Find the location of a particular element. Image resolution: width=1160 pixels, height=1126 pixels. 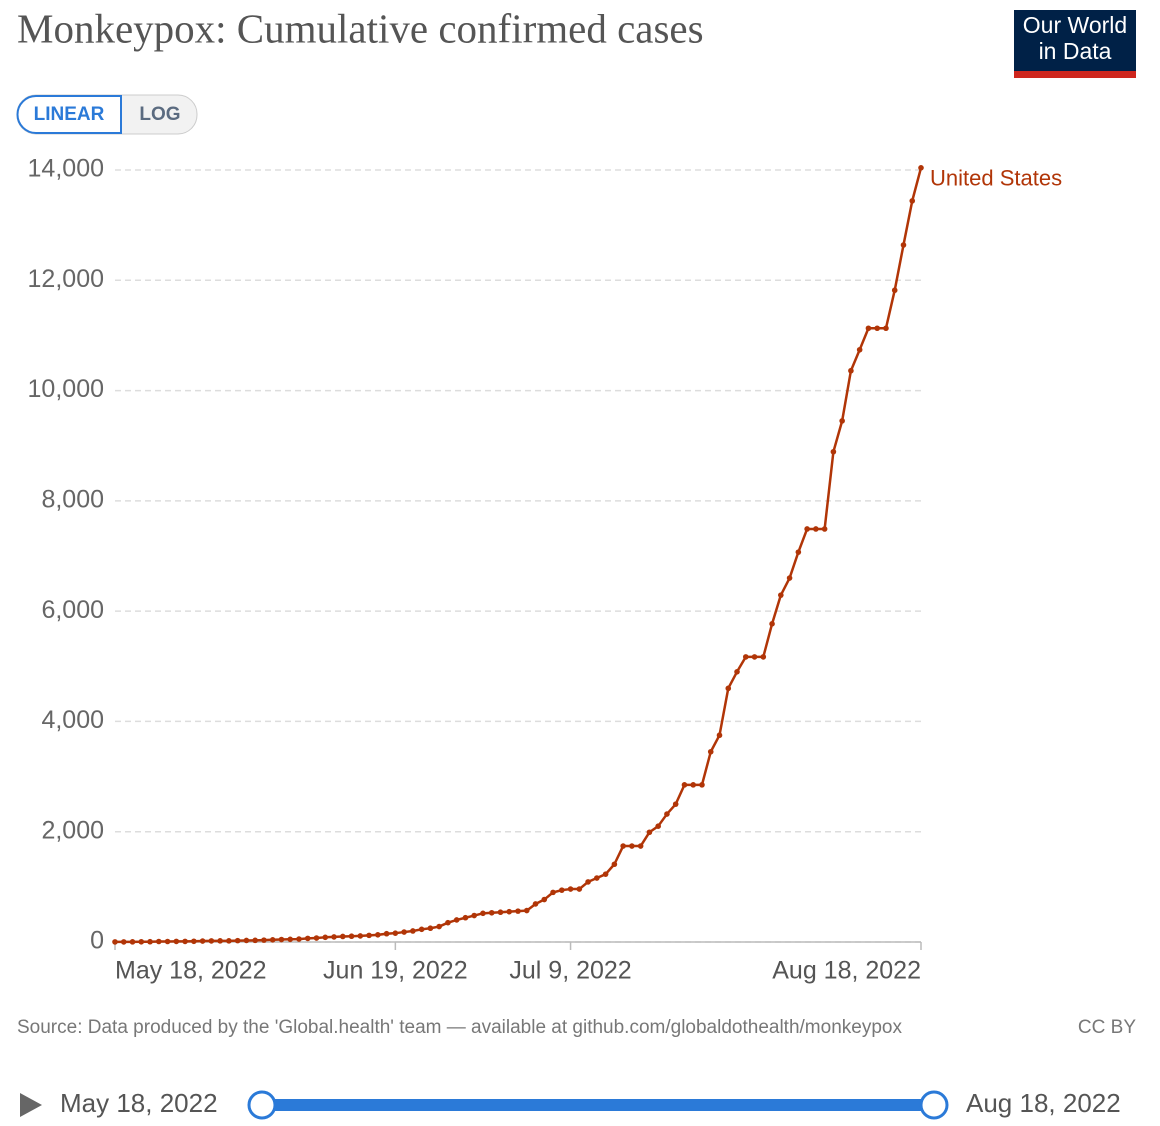

logo-text: Our World is located at coordinates (1075, 25).